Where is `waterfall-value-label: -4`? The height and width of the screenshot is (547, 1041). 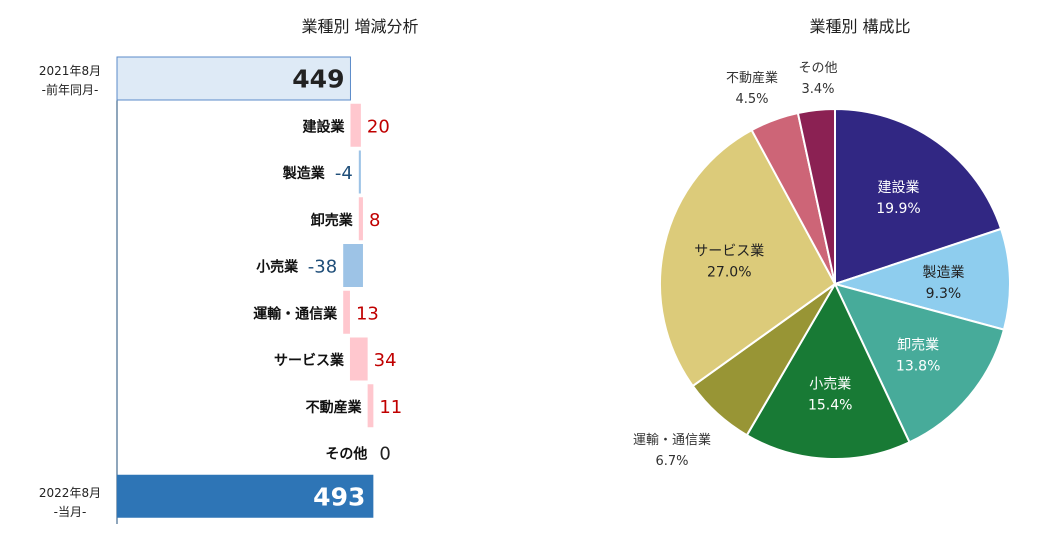
waterfall-value-label: -4 is located at coordinates (344, 173).